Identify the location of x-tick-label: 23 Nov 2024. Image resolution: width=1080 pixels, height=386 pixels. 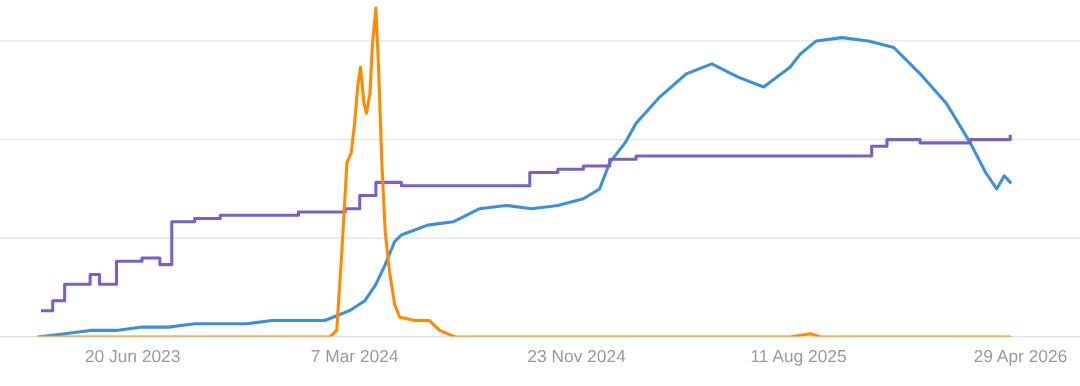
(577, 356).